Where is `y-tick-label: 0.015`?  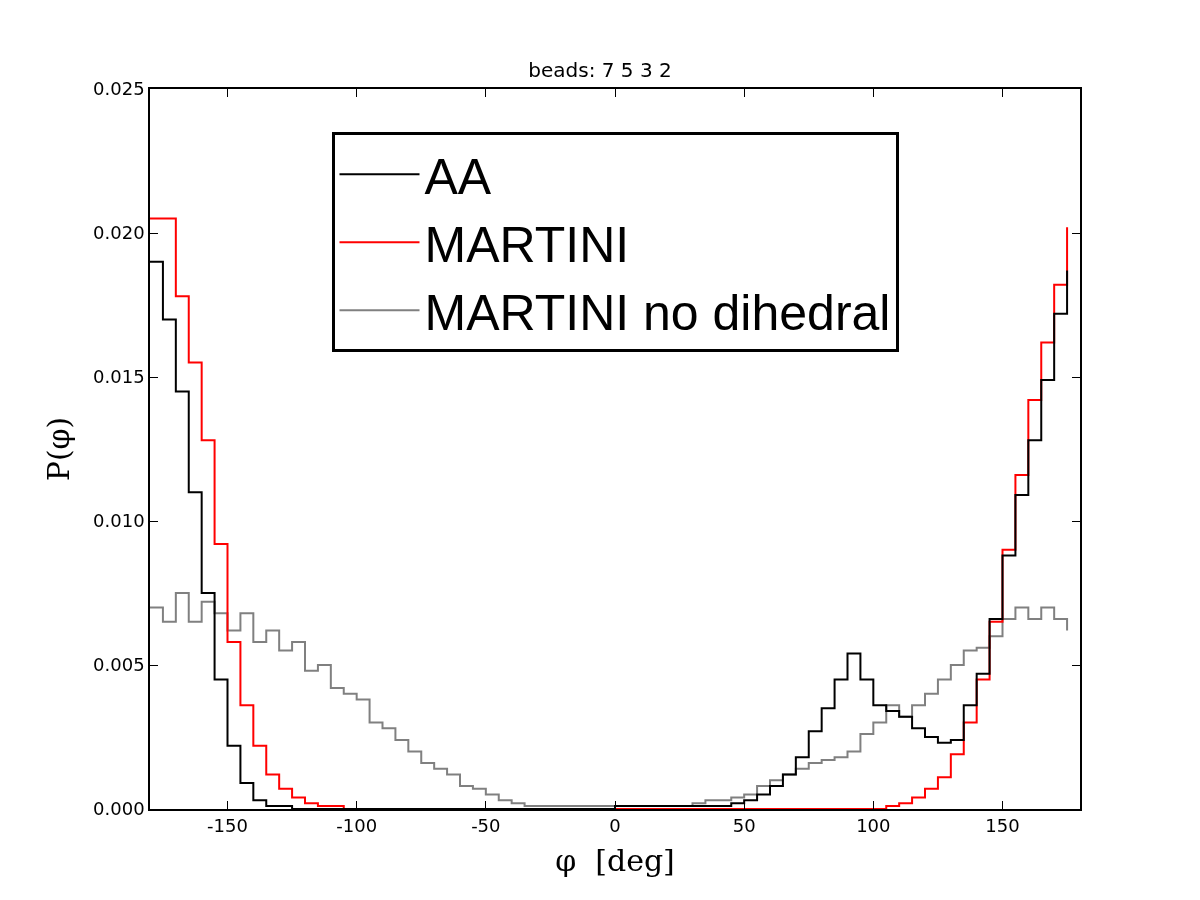
y-tick-label: 0.015 is located at coordinates (119, 377).